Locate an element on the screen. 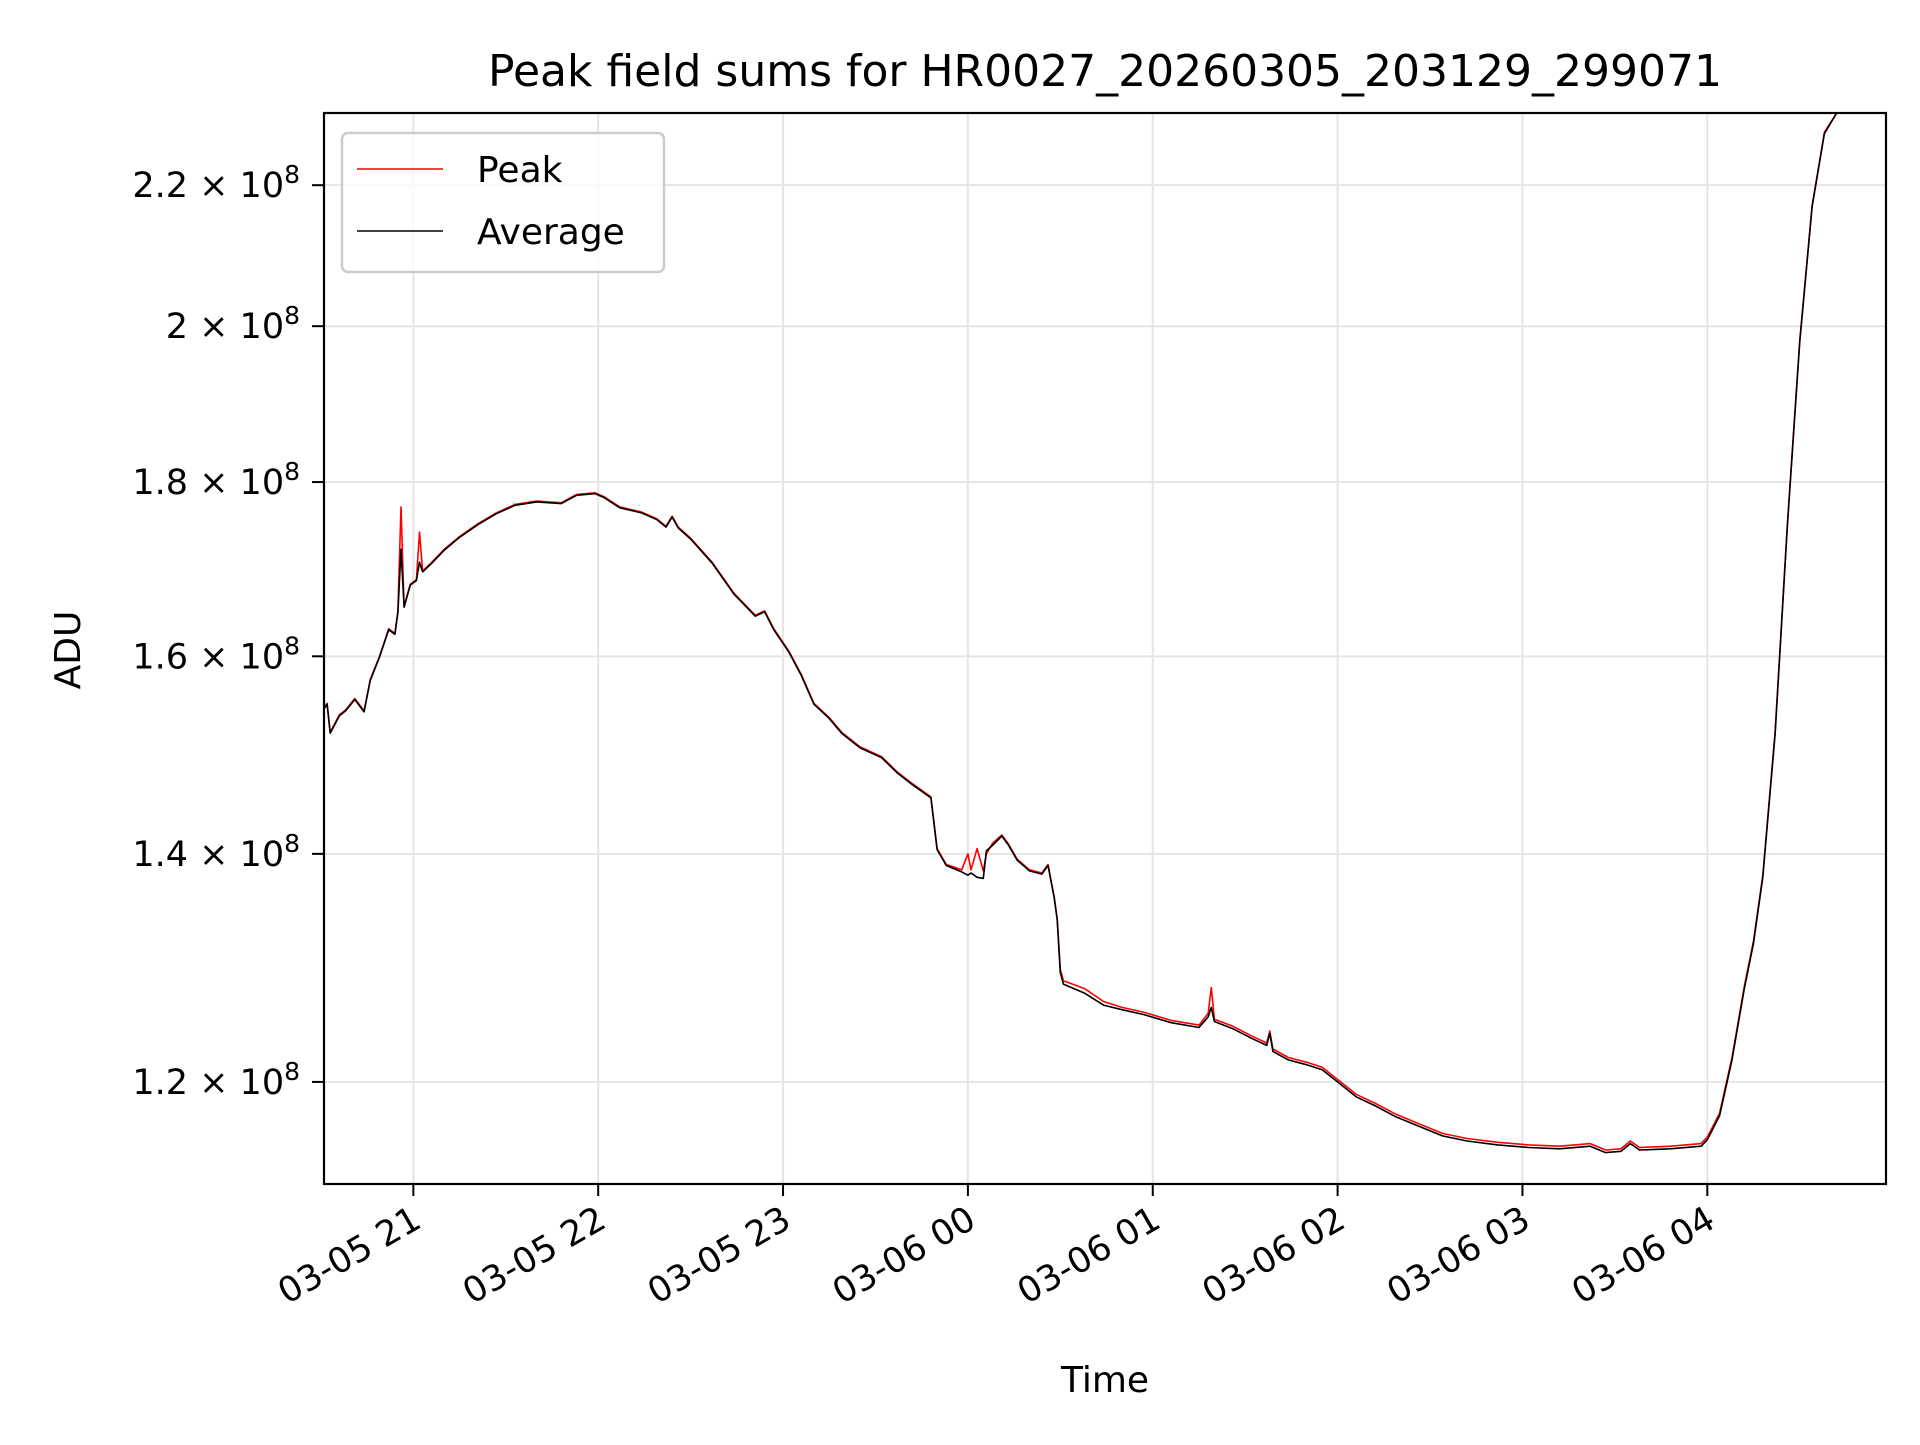 The width and height of the screenshot is (1920, 1445). legend: Peak Average is located at coordinates (503, 202).